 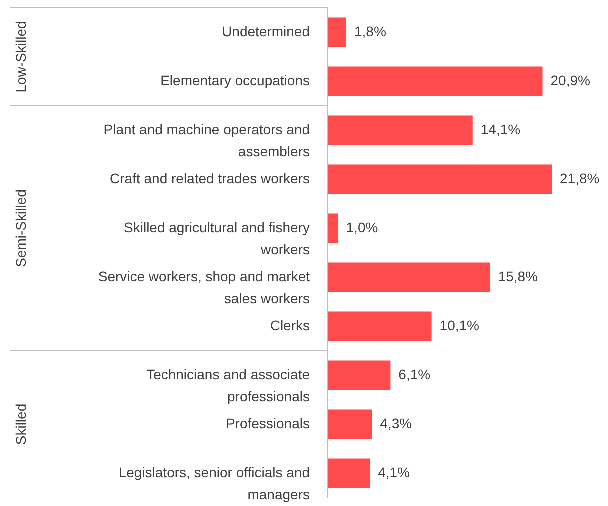 I want to click on y-tick-label: Undetermined, so click(x=266, y=32).